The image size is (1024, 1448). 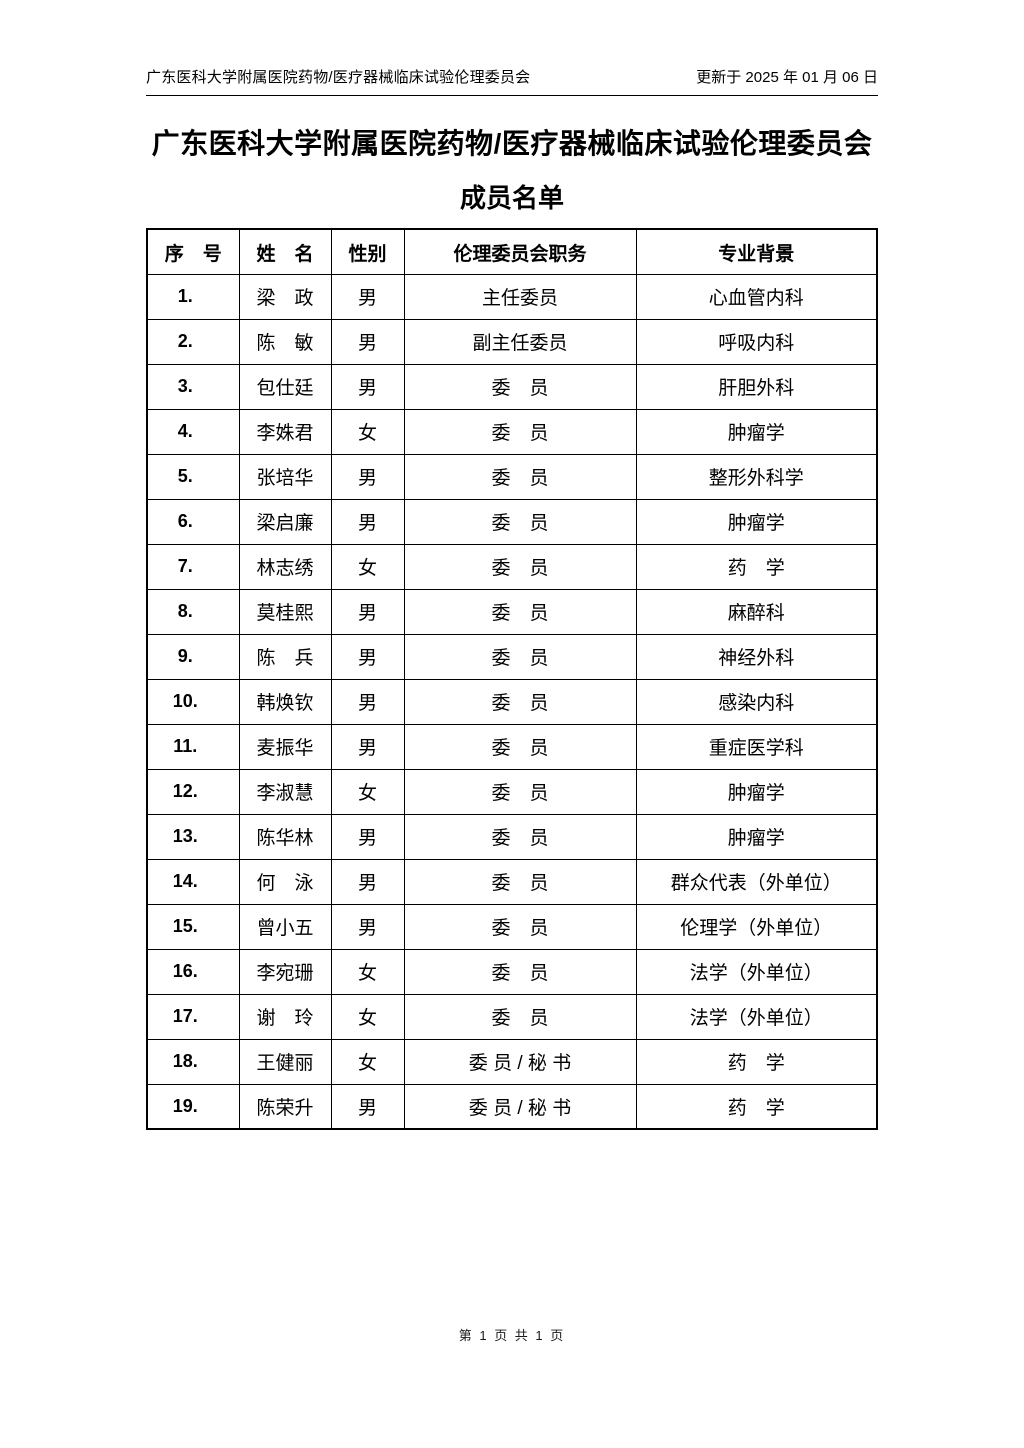 I want to click on table-head: 序 号姓 名性别 伦理委员会职务 专业背景, so click(x=512, y=251).